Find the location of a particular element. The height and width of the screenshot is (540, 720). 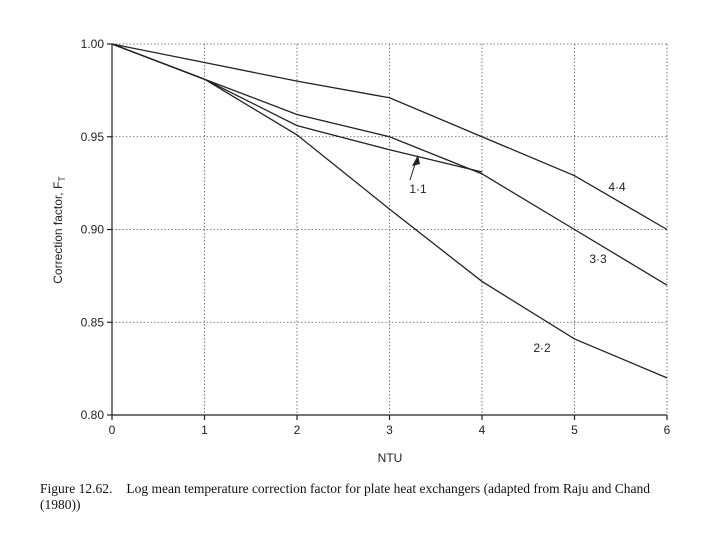

x-tick-label: 1 is located at coordinates (204, 430).